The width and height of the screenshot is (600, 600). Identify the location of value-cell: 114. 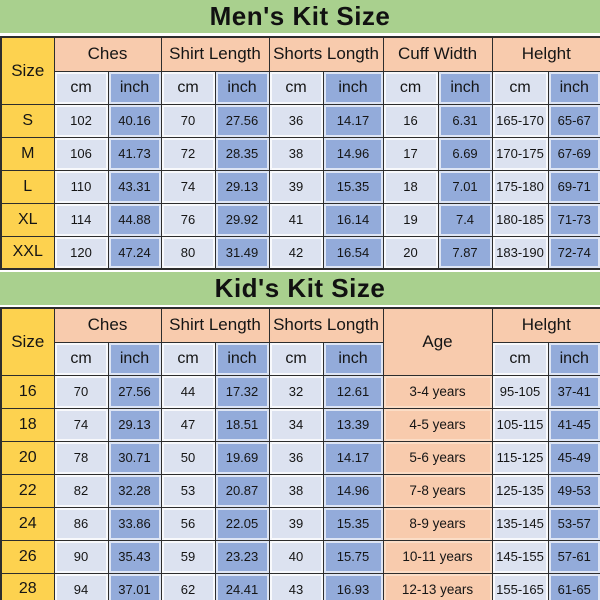
(81, 219).